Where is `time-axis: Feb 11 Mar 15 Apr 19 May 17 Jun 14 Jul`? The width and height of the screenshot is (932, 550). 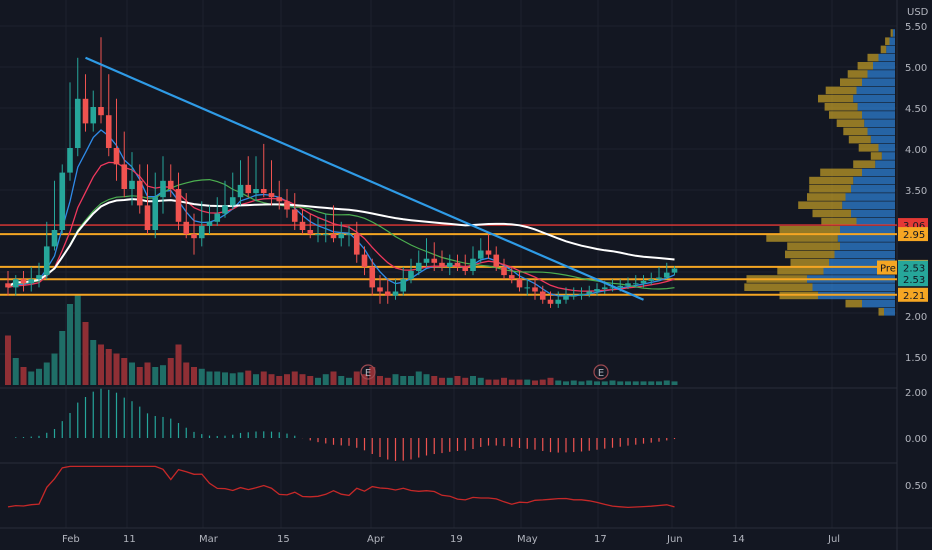 time-axis: Feb 11 Mar 15 Apr 19 May 17 Jun 14 Jul is located at coordinates (451, 539).